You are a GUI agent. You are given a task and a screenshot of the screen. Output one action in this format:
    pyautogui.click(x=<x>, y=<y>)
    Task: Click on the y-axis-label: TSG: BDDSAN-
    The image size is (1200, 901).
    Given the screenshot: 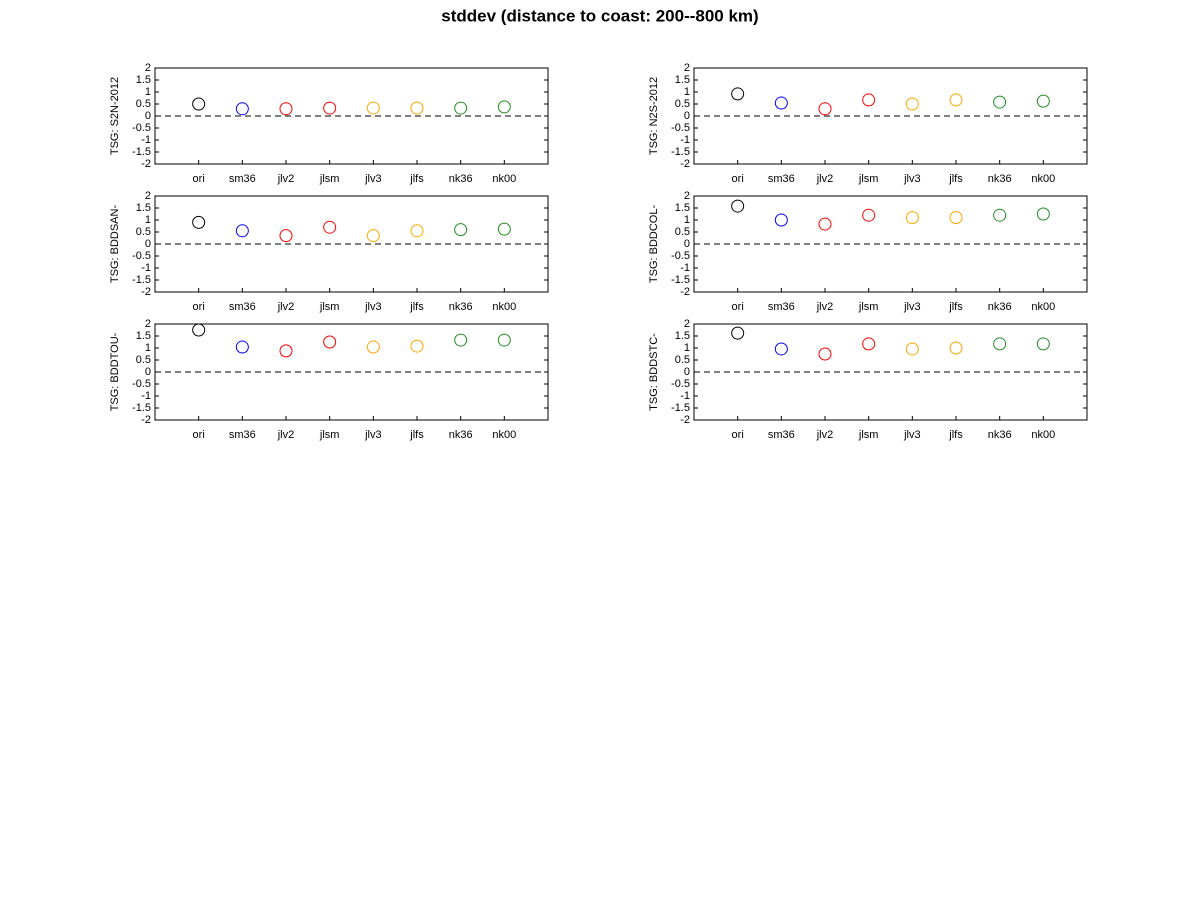 What is the action you would take?
    pyautogui.click(x=115, y=244)
    